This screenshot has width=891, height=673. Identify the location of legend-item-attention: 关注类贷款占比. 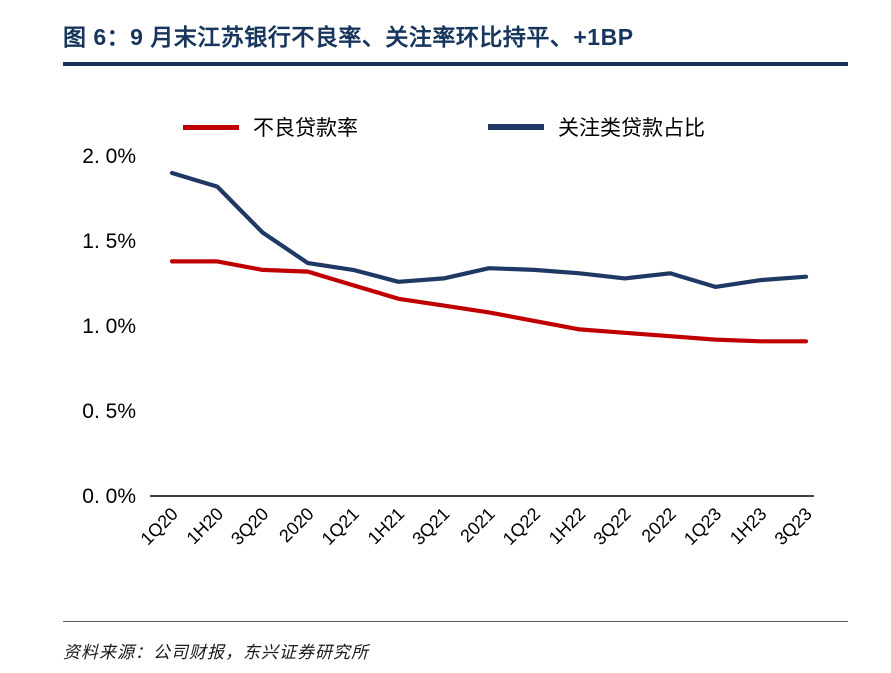
(596, 127).